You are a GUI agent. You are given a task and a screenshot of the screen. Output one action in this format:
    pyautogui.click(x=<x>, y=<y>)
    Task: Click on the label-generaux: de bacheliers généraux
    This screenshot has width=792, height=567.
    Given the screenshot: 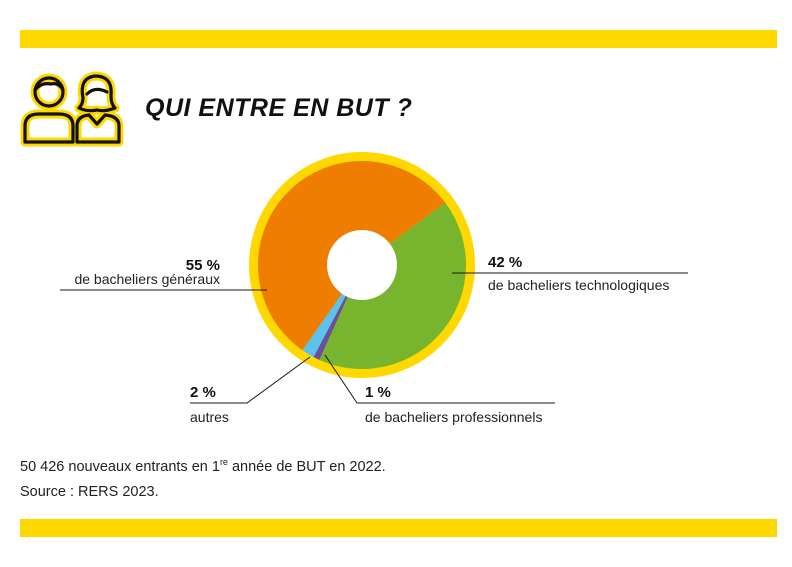 What is the action you would take?
    pyautogui.click(x=147, y=279)
    